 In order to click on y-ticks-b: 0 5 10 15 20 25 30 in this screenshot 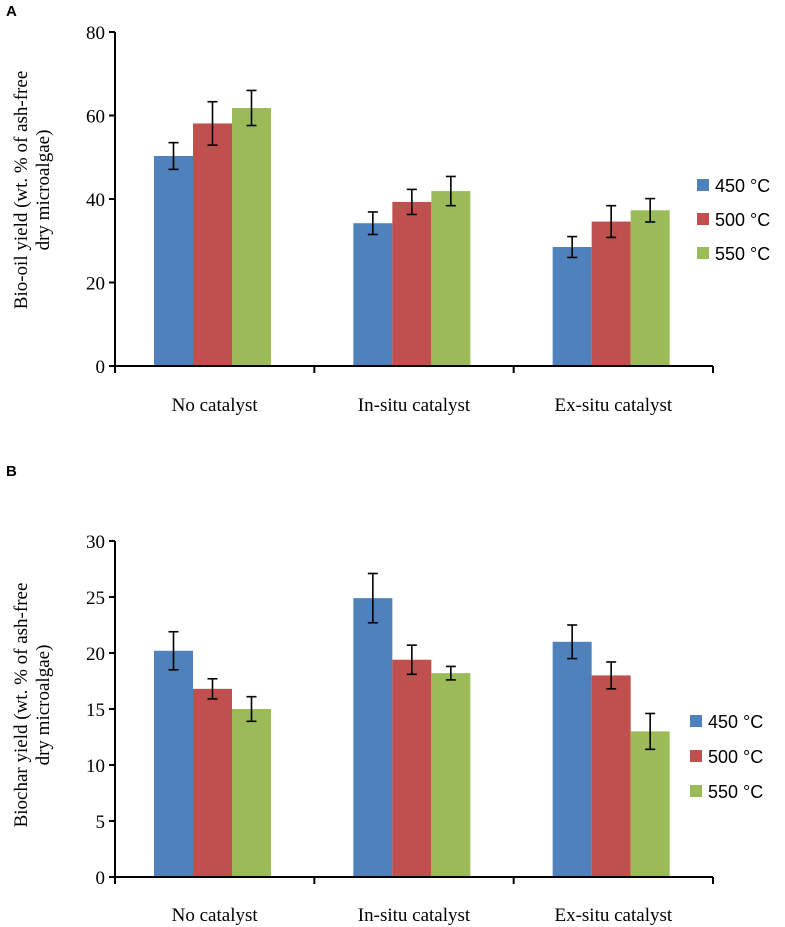, I will do `click(100, 710)`.